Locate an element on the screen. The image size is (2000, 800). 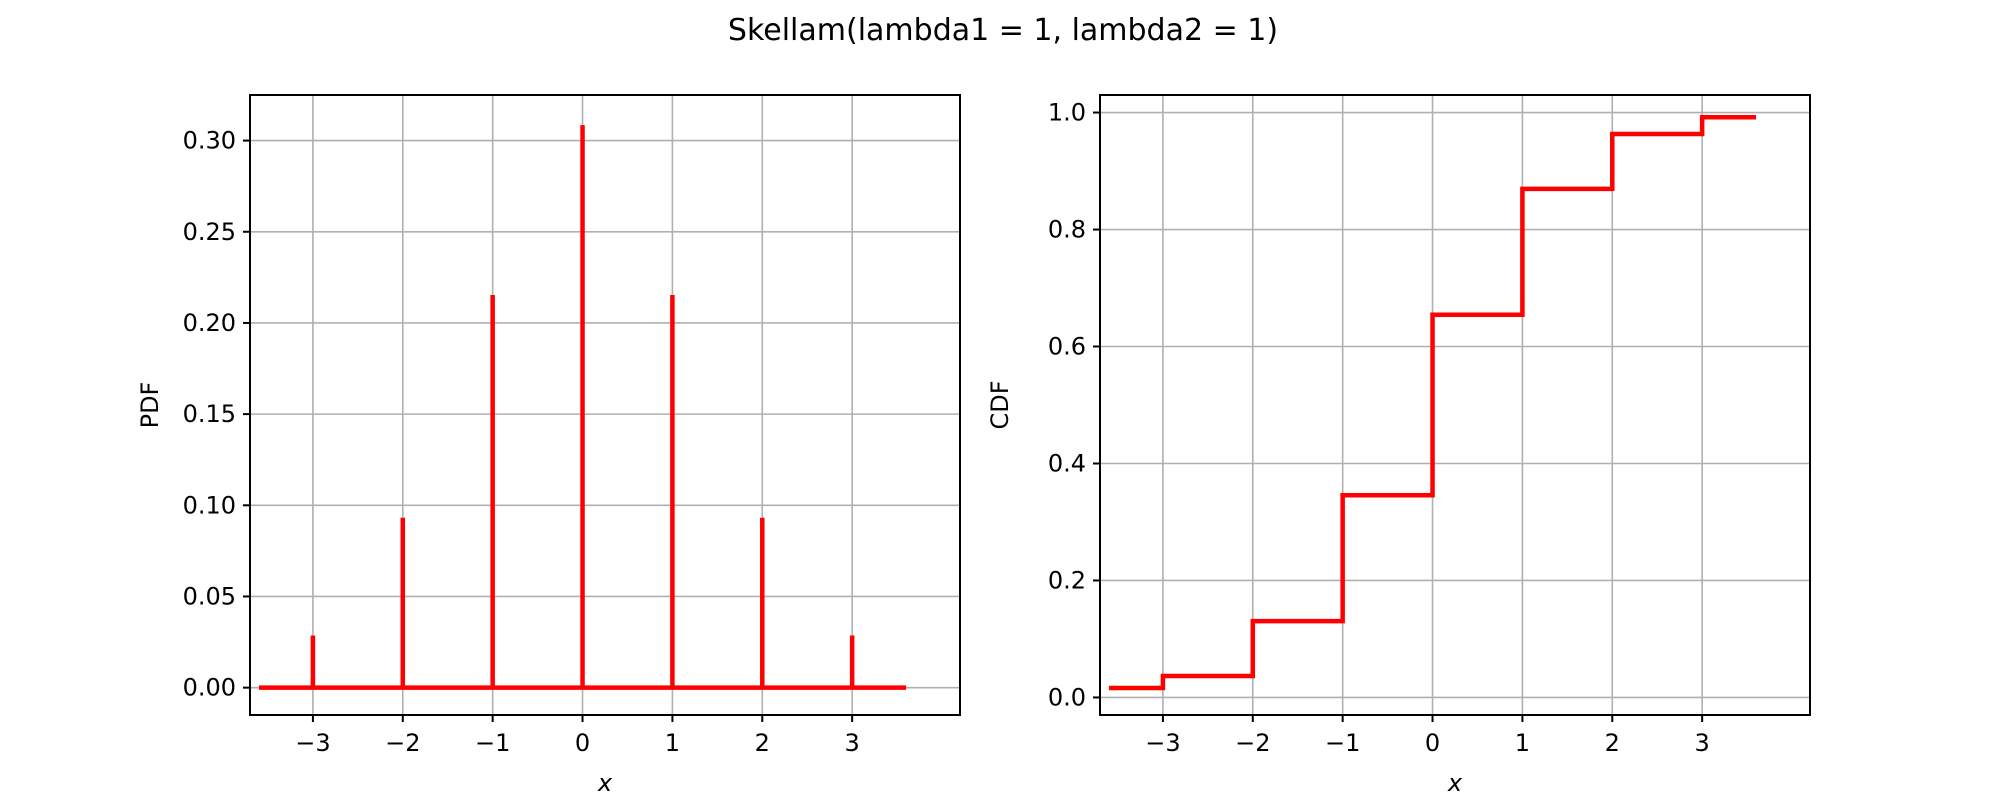
cdf-y-tick-label: 0.6 is located at coordinates (1067, 347).